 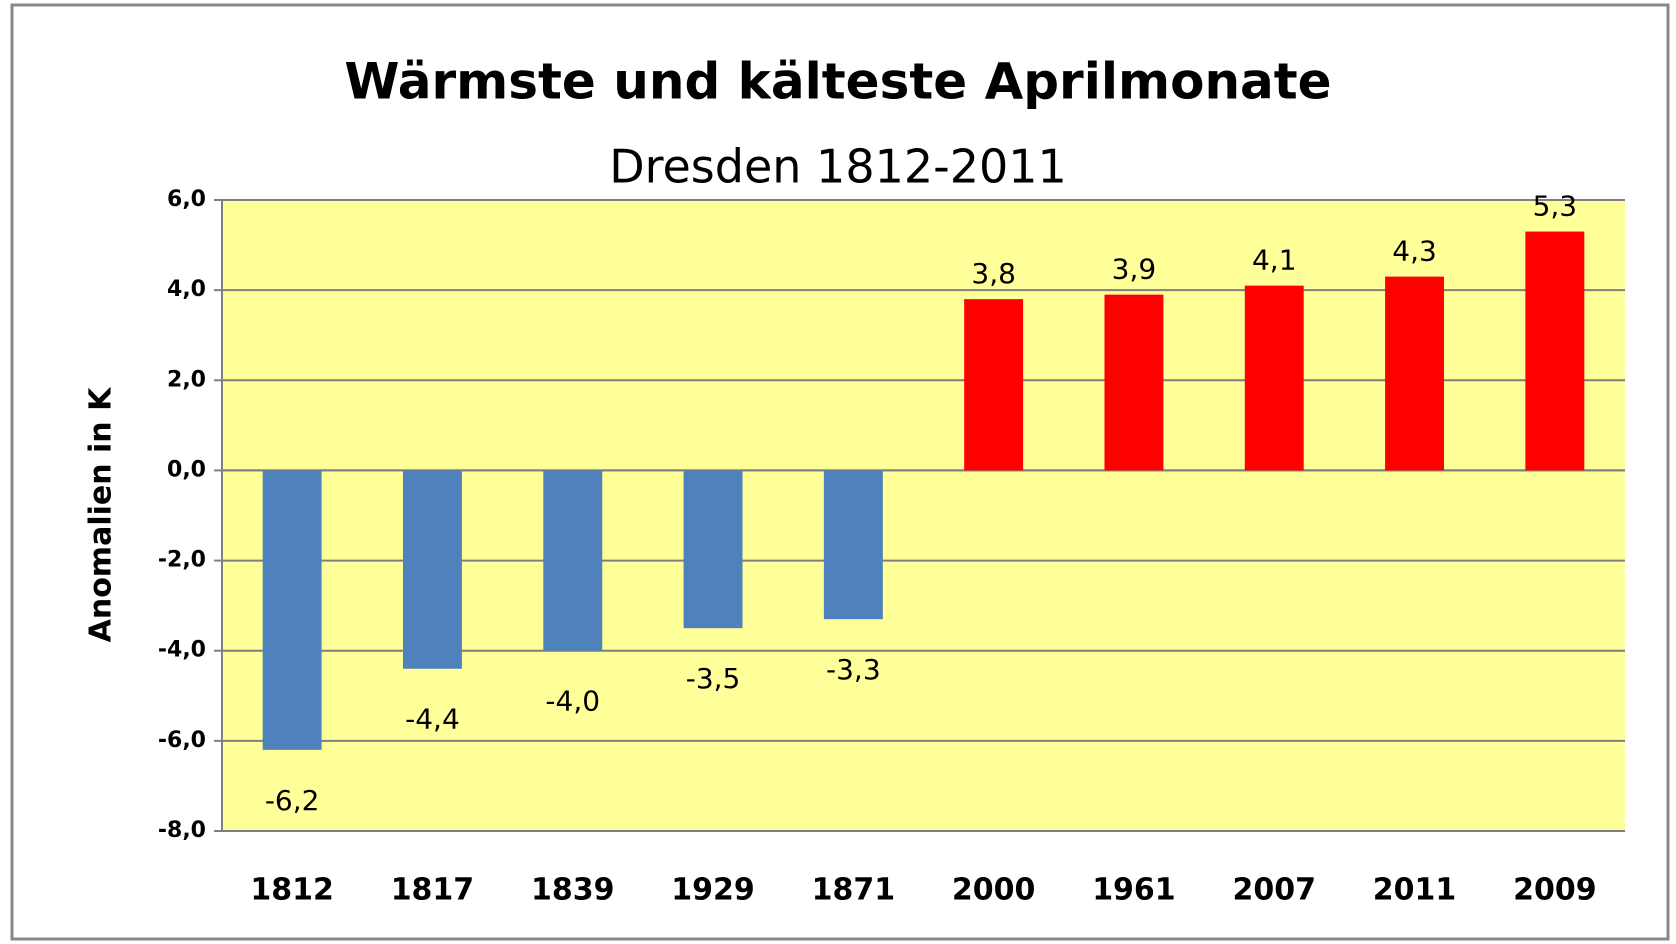 What do you see at coordinates (713, 678) in the screenshot?
I see `value-label: -3,5` at bounding box center [713, 678].